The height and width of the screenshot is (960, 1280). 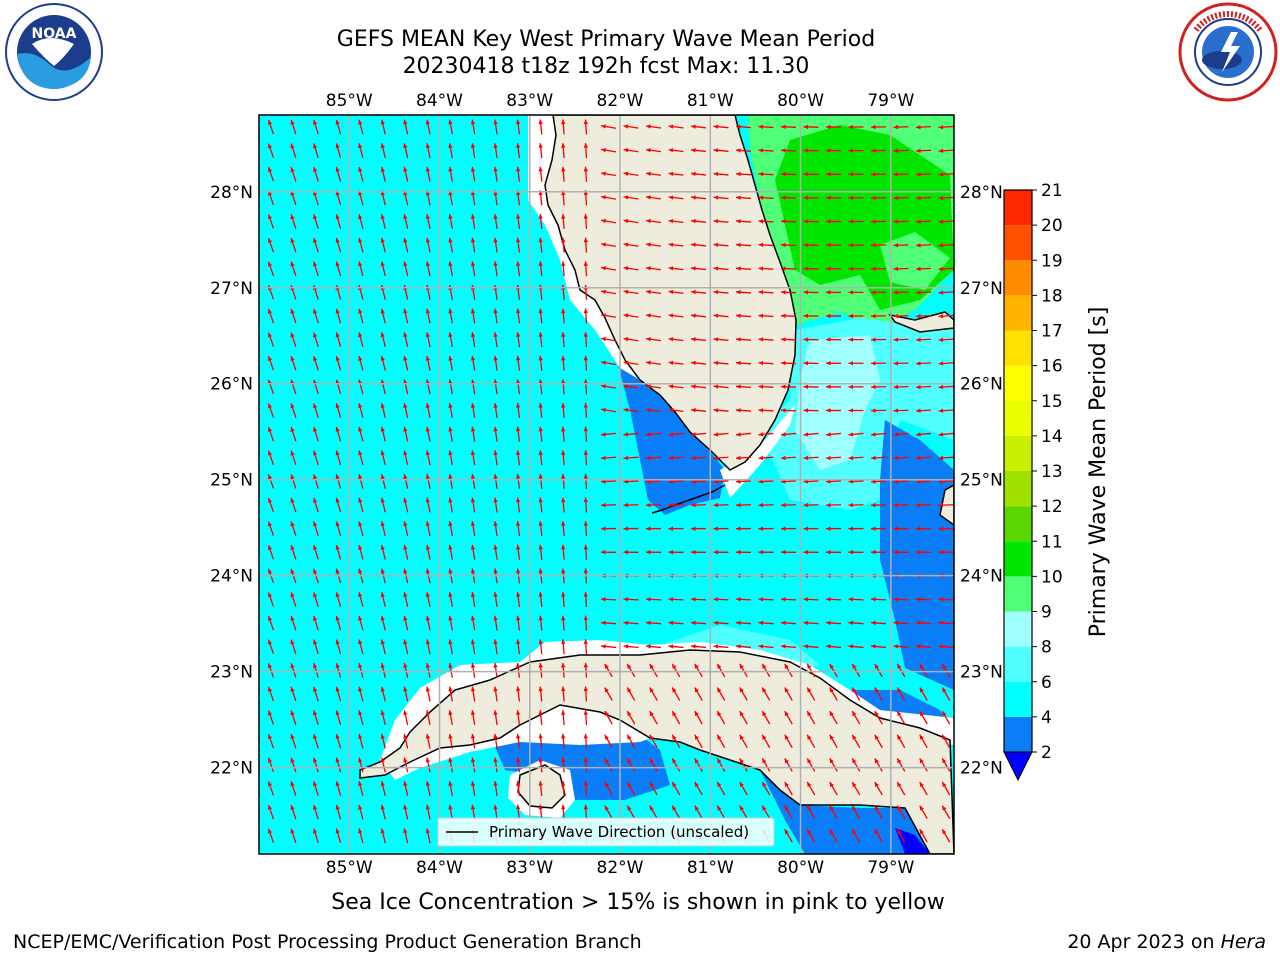 I want to click on colorbar-tick-label: 10, so click(x=1052, y=577).